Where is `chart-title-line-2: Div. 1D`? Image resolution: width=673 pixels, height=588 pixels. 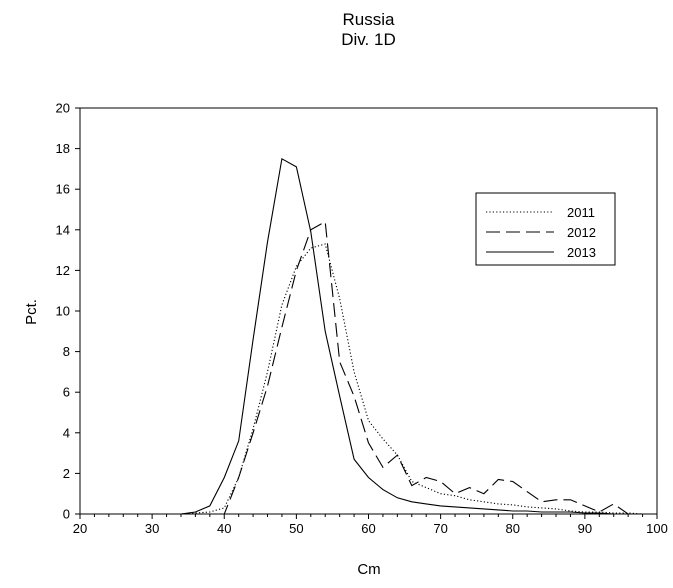 chart-title-line-2: Div. 1D is located at coordinates (368, 39).